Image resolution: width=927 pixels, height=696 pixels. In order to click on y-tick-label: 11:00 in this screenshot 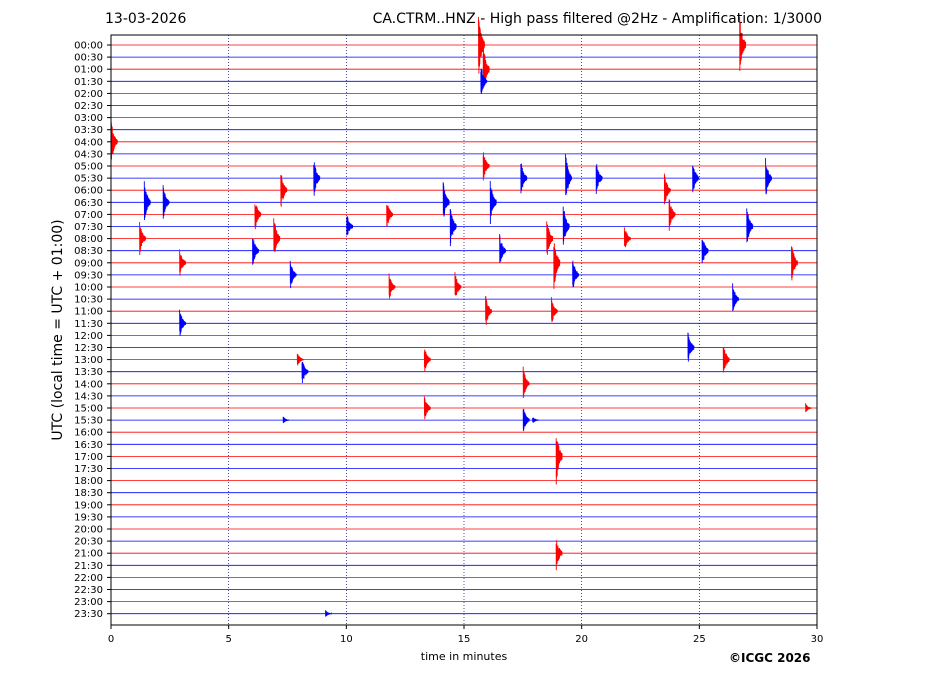, I will do `click(88, 312)`.